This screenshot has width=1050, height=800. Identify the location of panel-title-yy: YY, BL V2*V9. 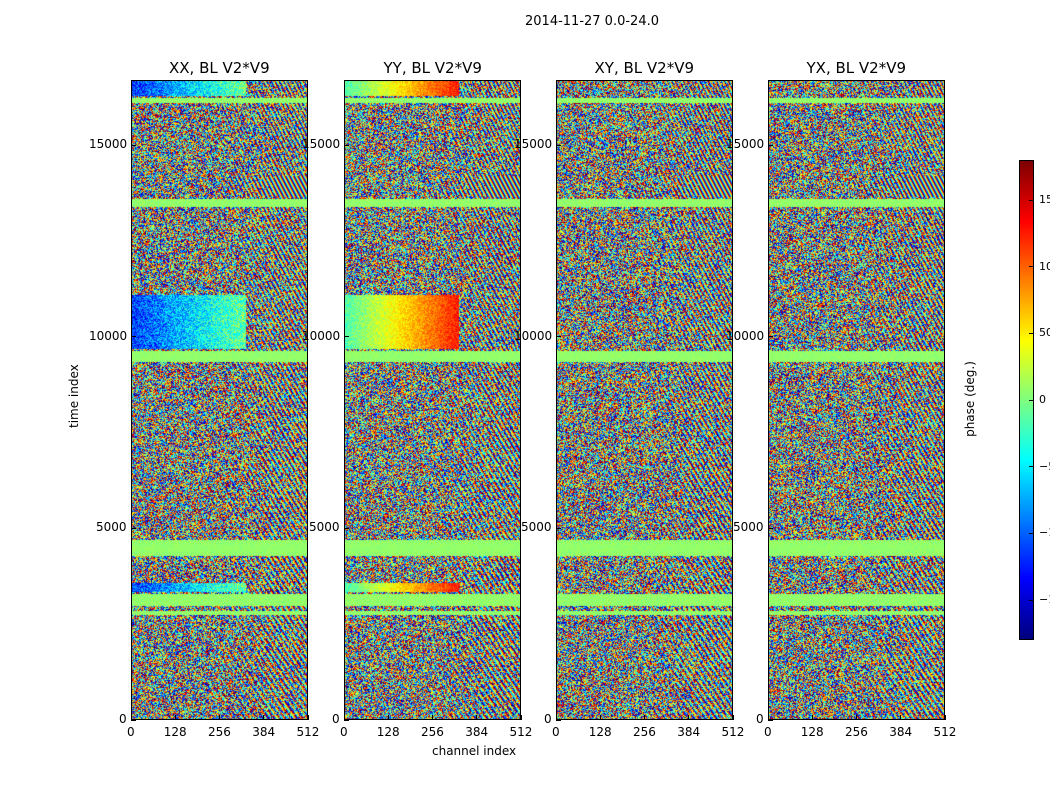
(432, 68).